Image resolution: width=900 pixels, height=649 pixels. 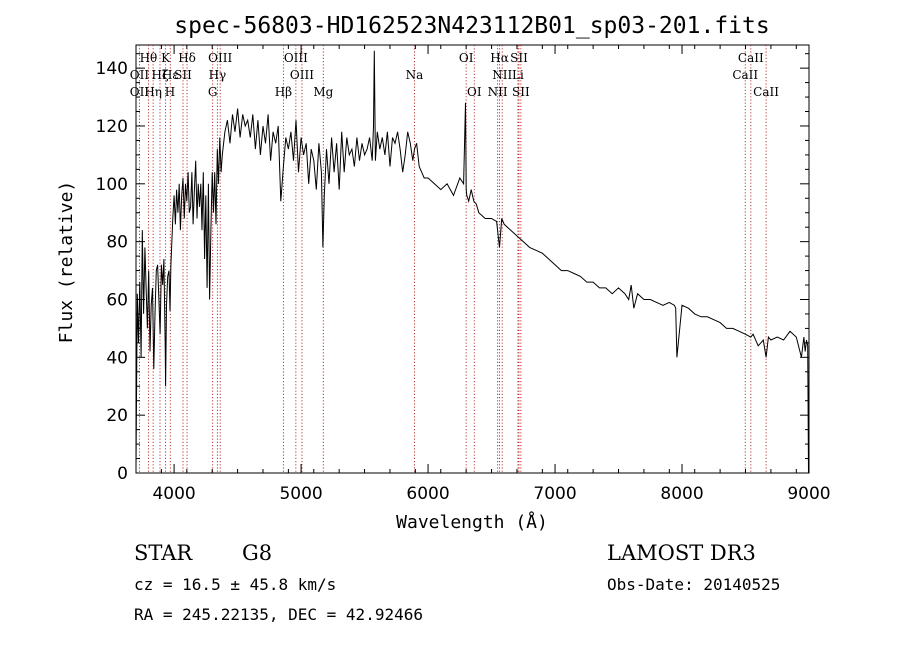 I want to click on x-tick-label: 8000, so click(x=681, y=494).